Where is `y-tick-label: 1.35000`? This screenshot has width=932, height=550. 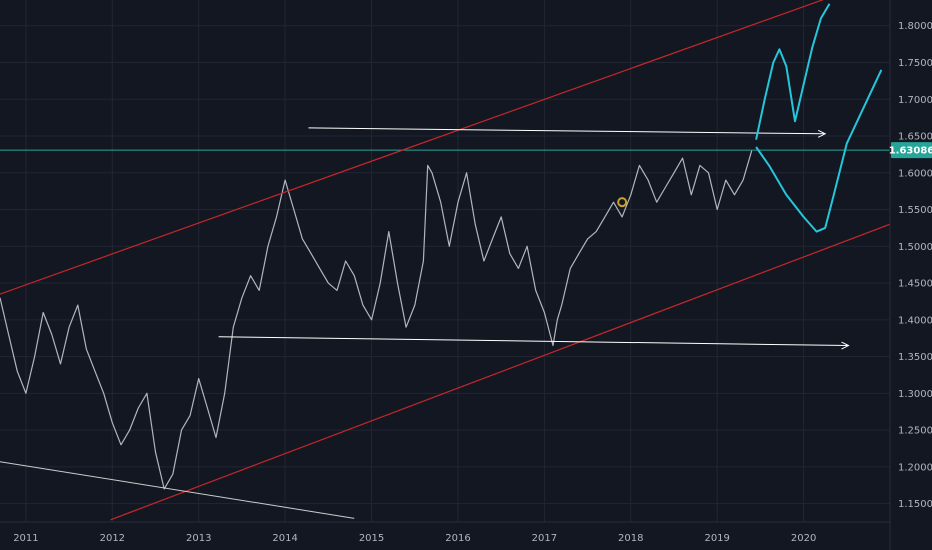
y-tick-label: 1.35000 is located at coordinates (915, 357).